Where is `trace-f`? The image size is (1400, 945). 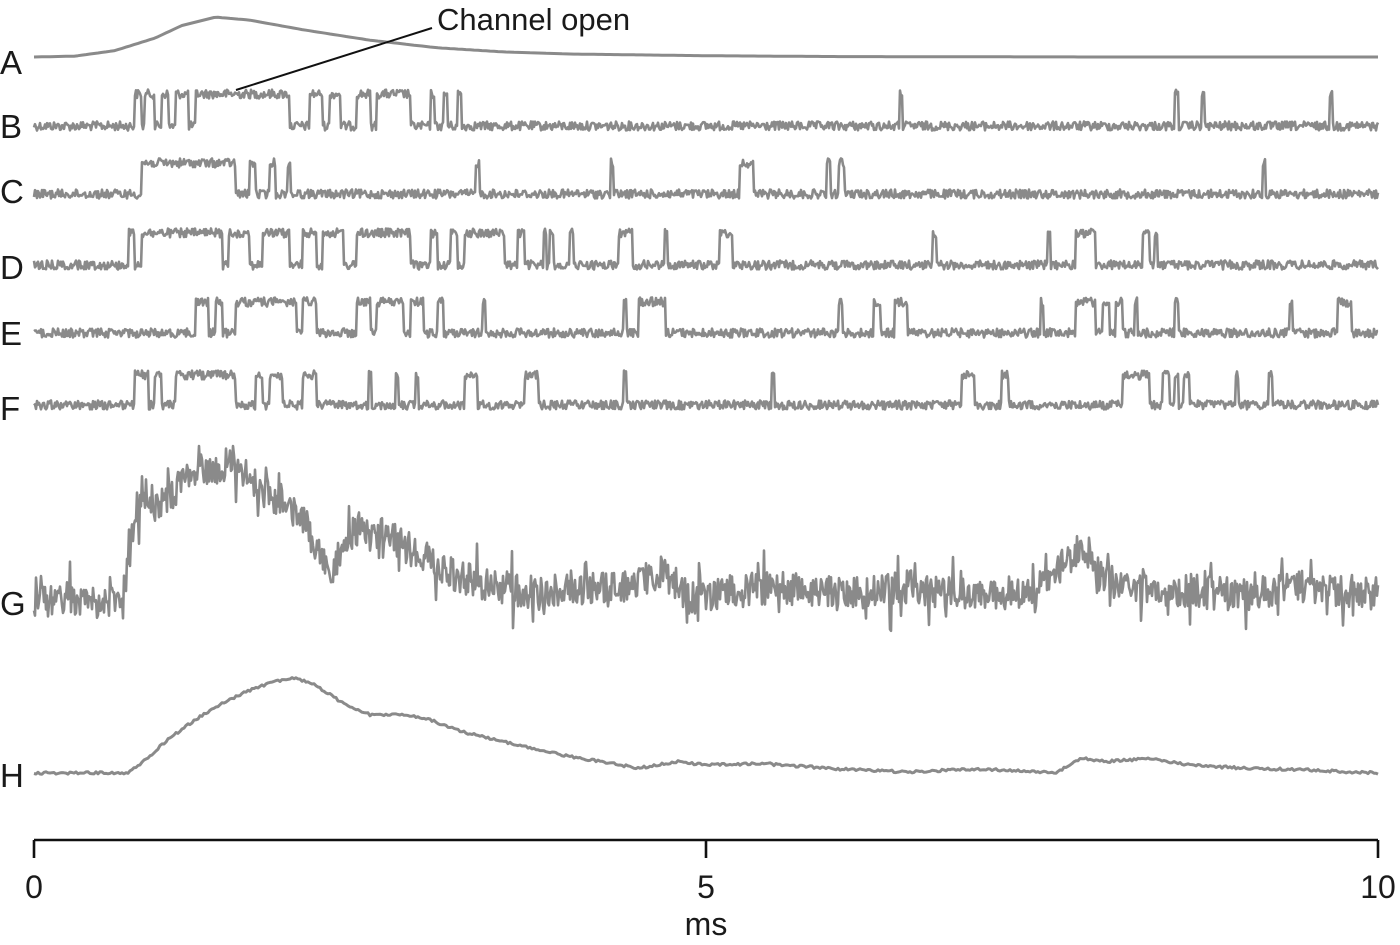 trace-f is located at coordinates (706, 390).